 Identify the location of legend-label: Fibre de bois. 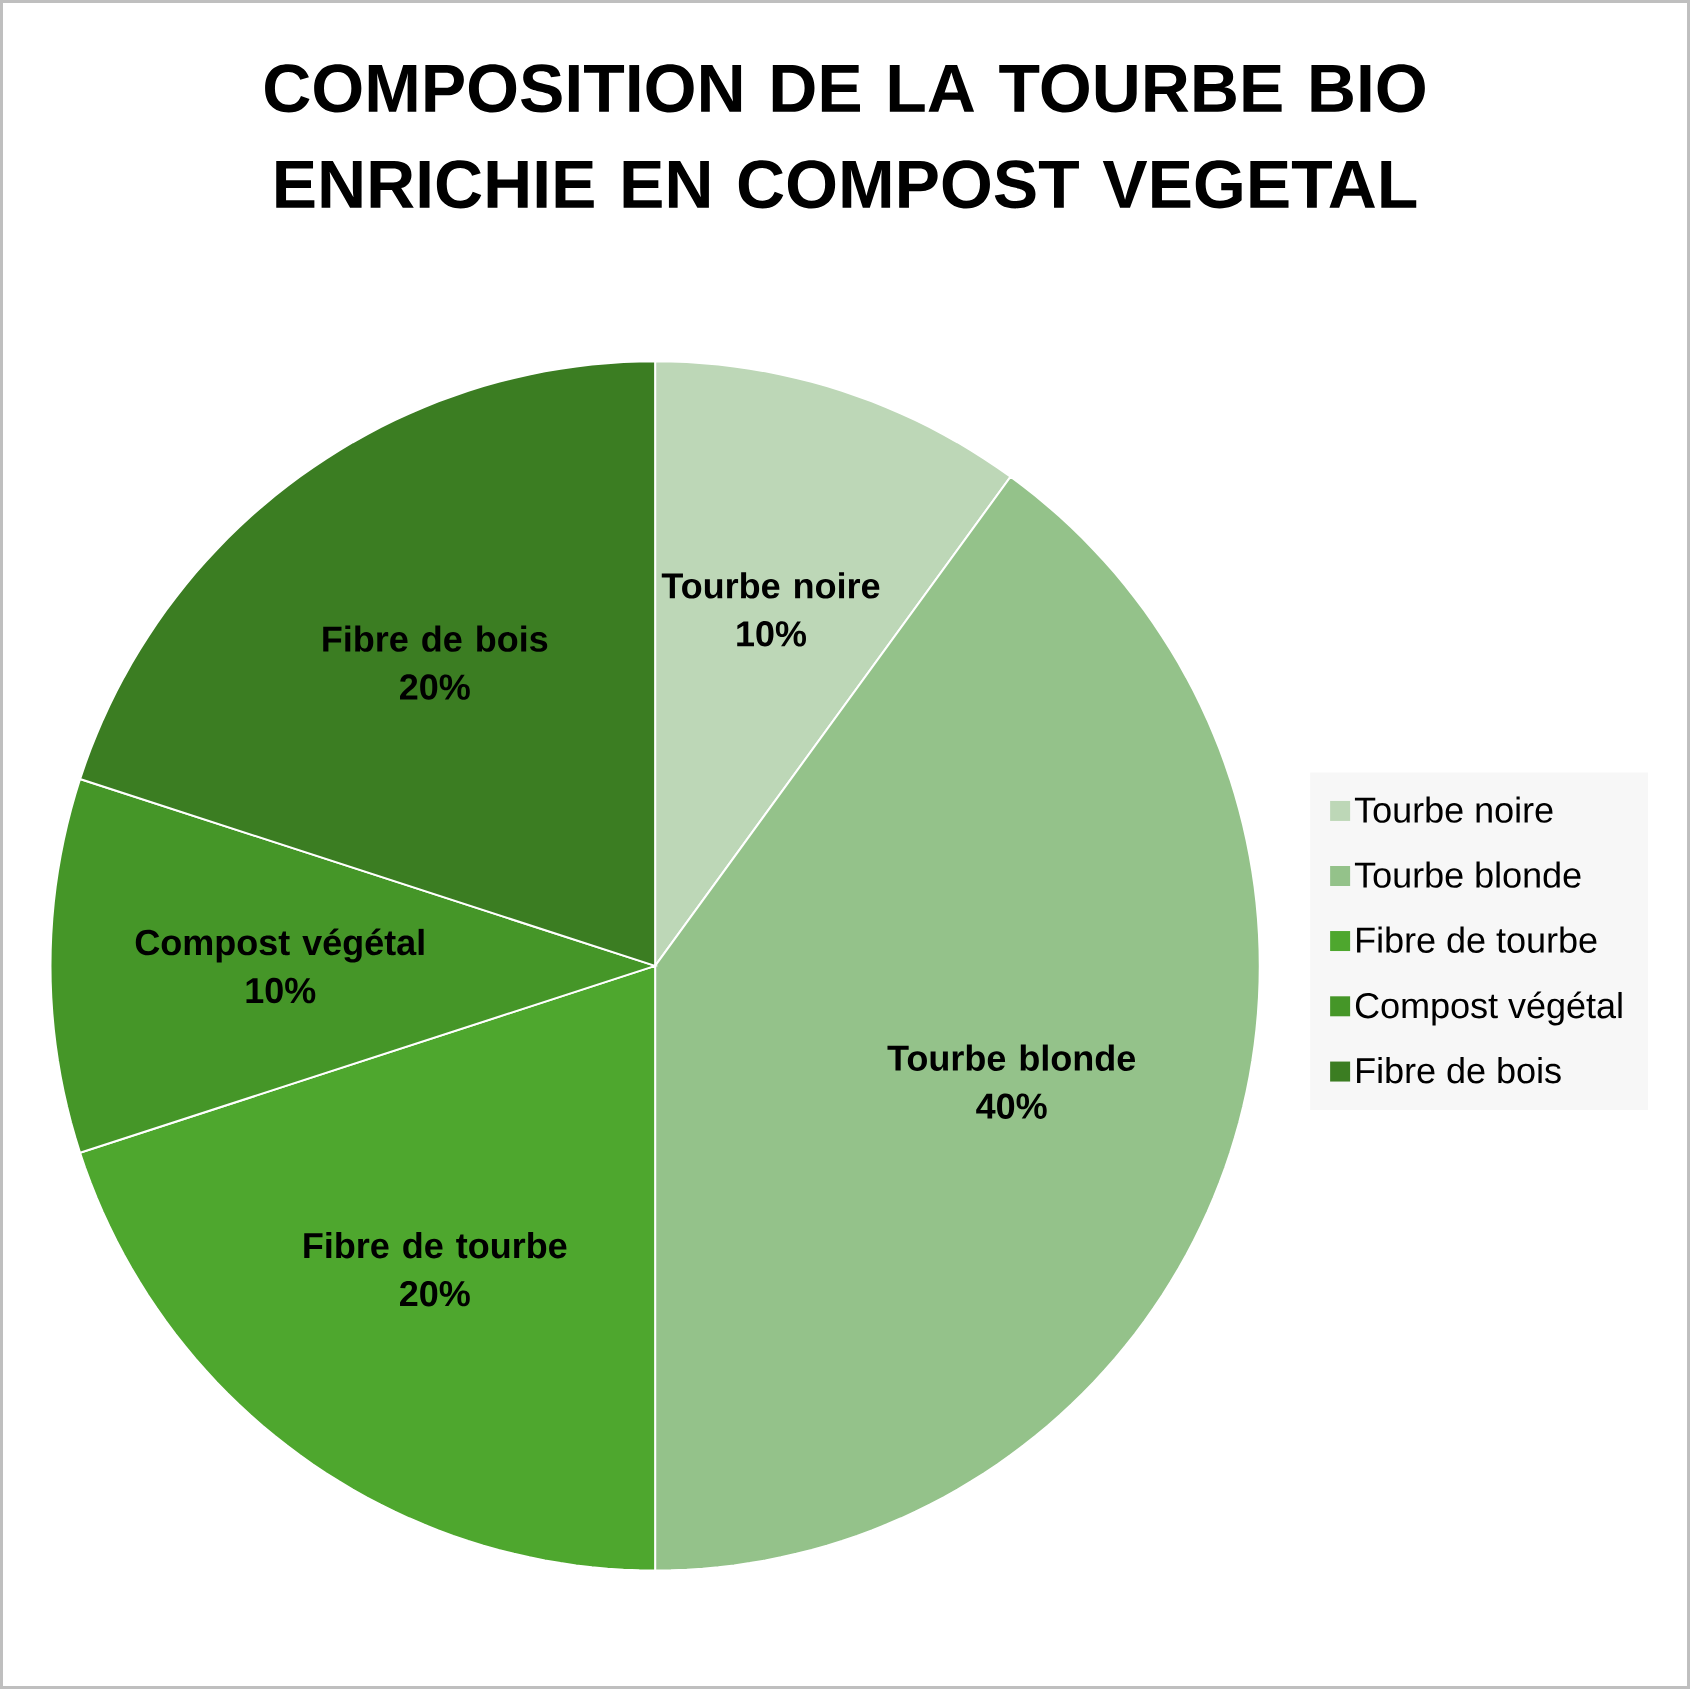
(1459, 1070).